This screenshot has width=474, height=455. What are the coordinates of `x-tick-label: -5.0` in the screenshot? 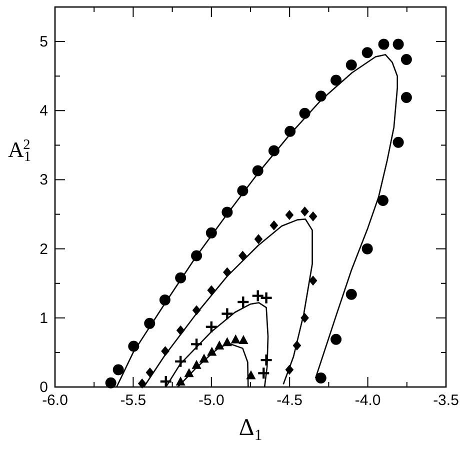 It's located at (211, 400).